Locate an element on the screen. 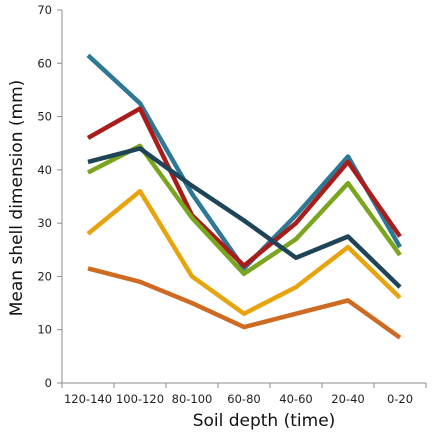 The image size is (442, 432). x-axis-label: Soil depth (time) is located at coordinates (264, 421).